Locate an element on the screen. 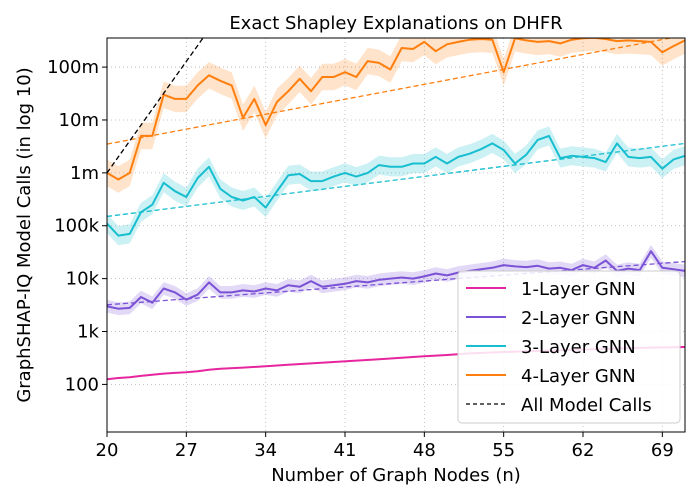 Image resolution: width=700 pixels, height=500 pixels. legend-label: 4-Layer GNN is located at coordinates (578, 376).